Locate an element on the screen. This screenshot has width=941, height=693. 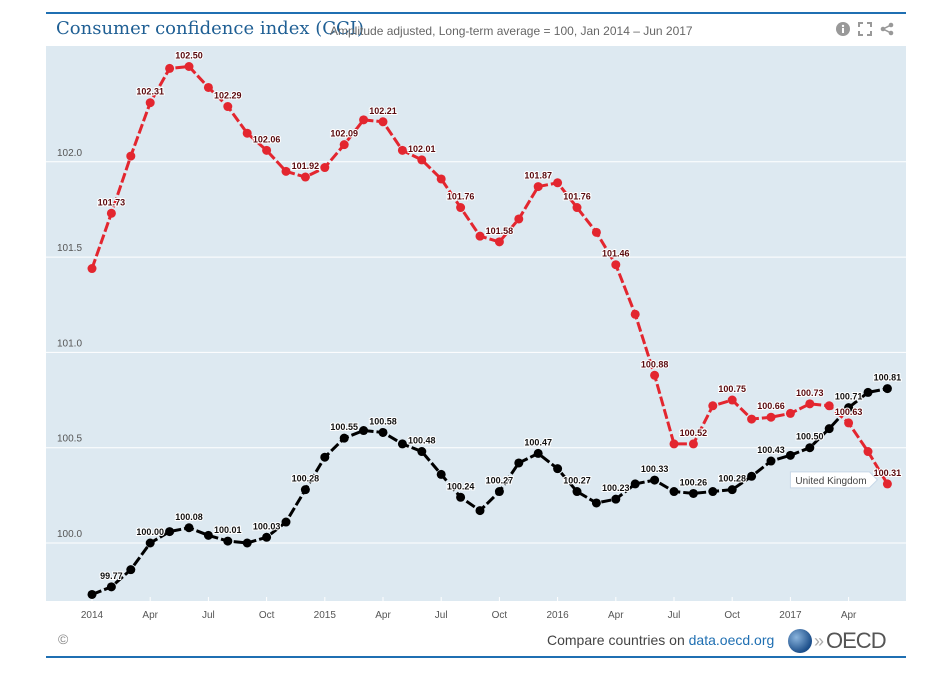
info-icon is located at coordinates (843, 29).